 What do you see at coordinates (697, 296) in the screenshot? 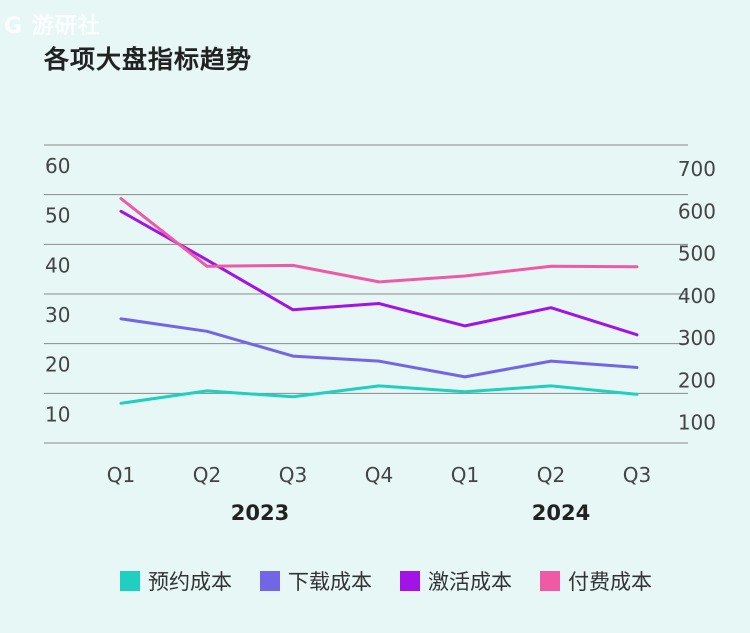
I see `right-tick-label: 400` at bounding box center [697, 296].